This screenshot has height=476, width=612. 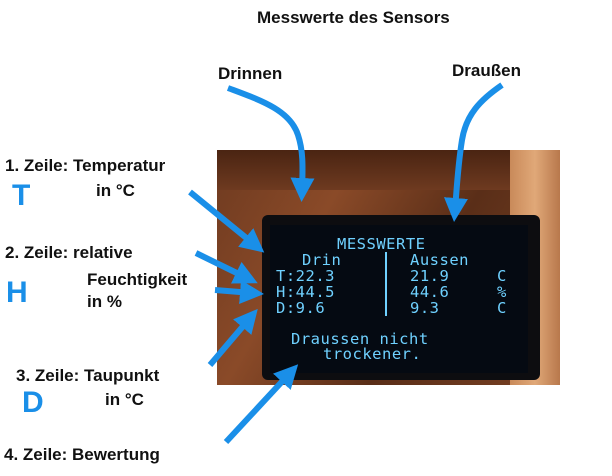 What do you see at coordinates (502, 292) in the screenshot?
I see `display-unit-hum: %` at bounding box center [502, 292].